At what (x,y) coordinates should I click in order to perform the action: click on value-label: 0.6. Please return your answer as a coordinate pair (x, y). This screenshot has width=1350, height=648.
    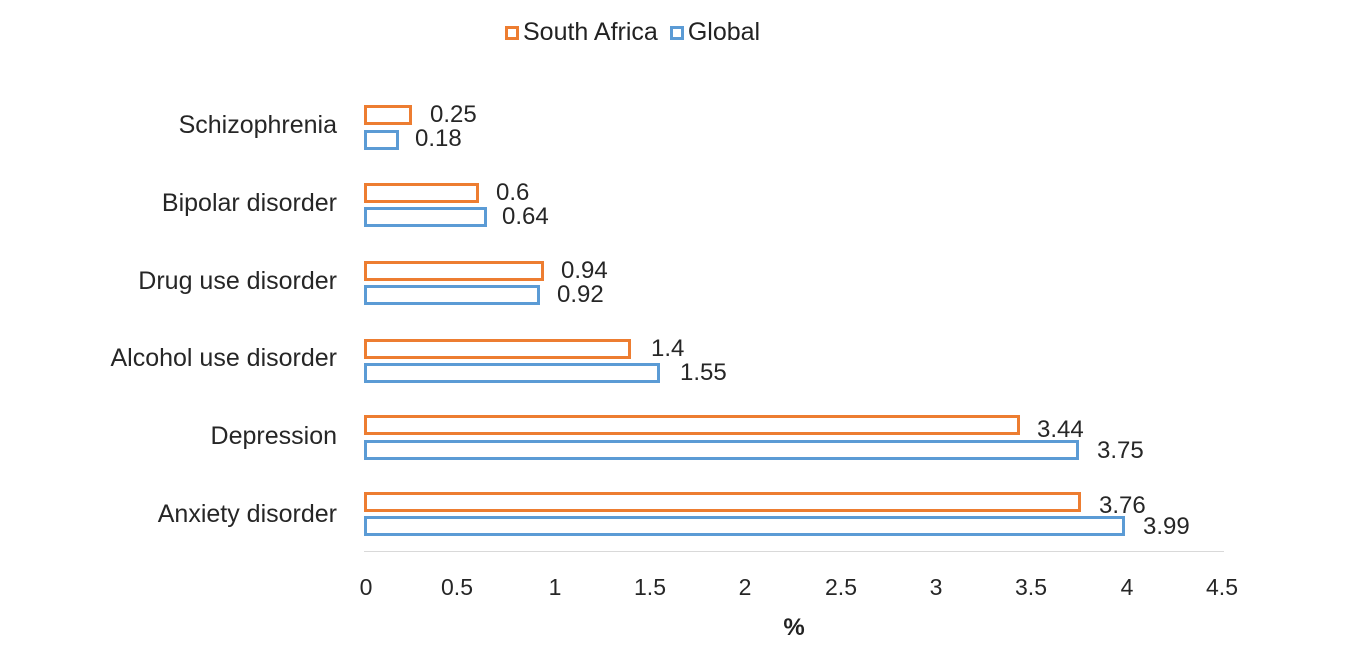
    Looking at the image, I should click on (513, 192).